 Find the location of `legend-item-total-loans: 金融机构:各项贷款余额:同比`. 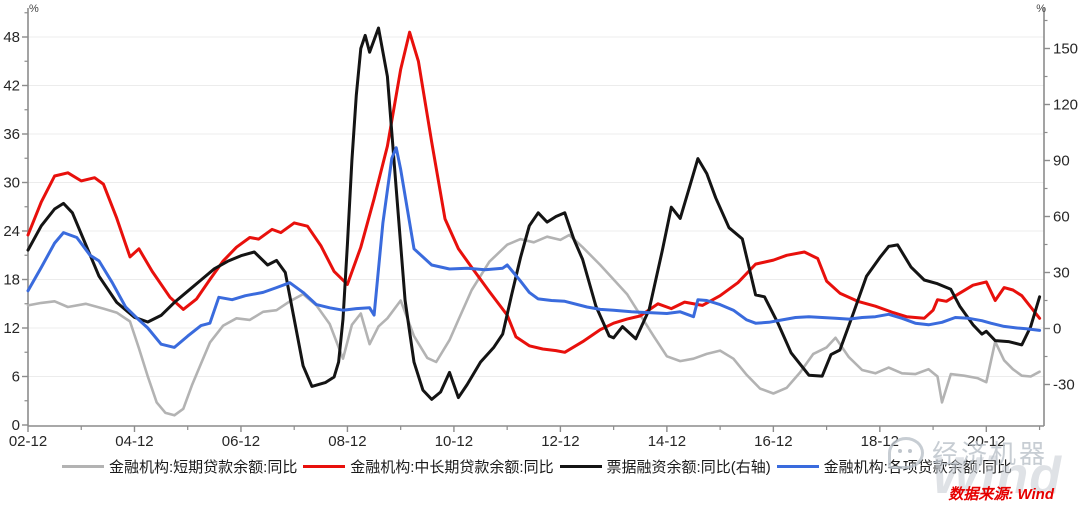

legend-item-total-loans: 金融机构:各项贷款余额:同比 is located at coordinates (894, 466).